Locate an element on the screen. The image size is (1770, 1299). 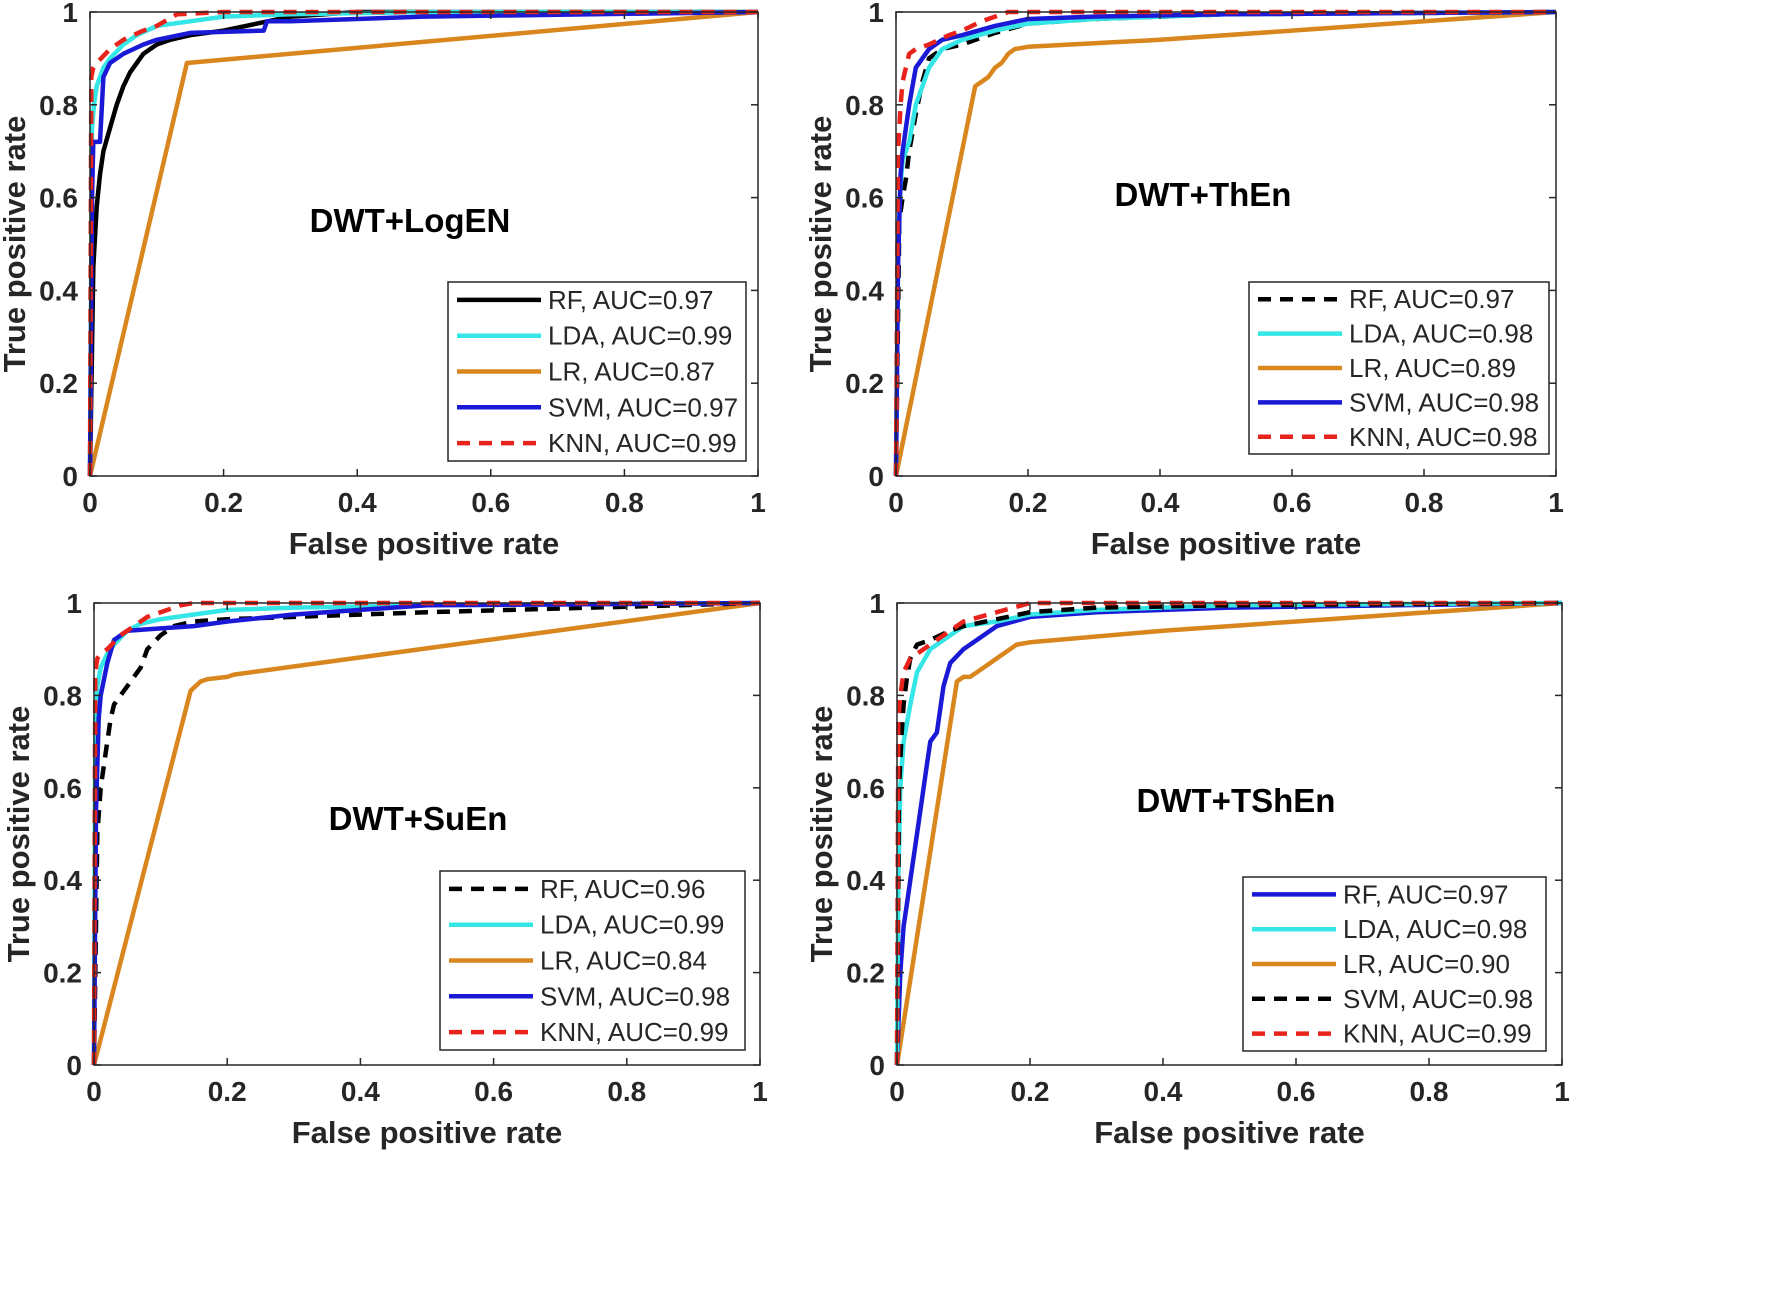
legend-label: LDA, AUC=0.99 is located at coordinates (632, 925).